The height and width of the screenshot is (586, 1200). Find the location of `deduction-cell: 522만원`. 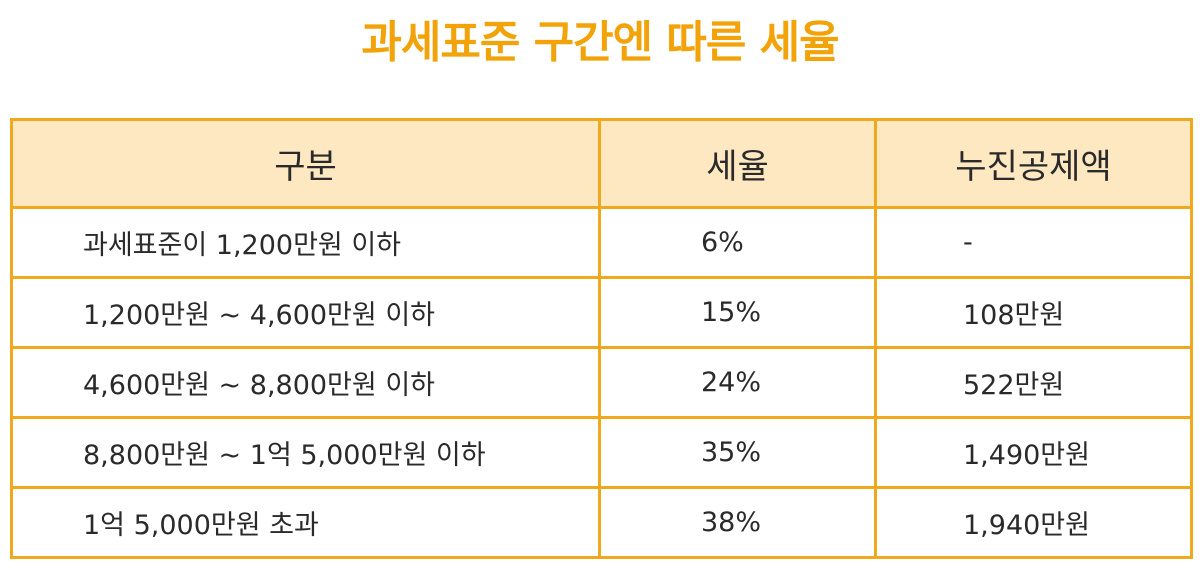

deduction-cell: 522만원 is located at coordinates (1033, 382).